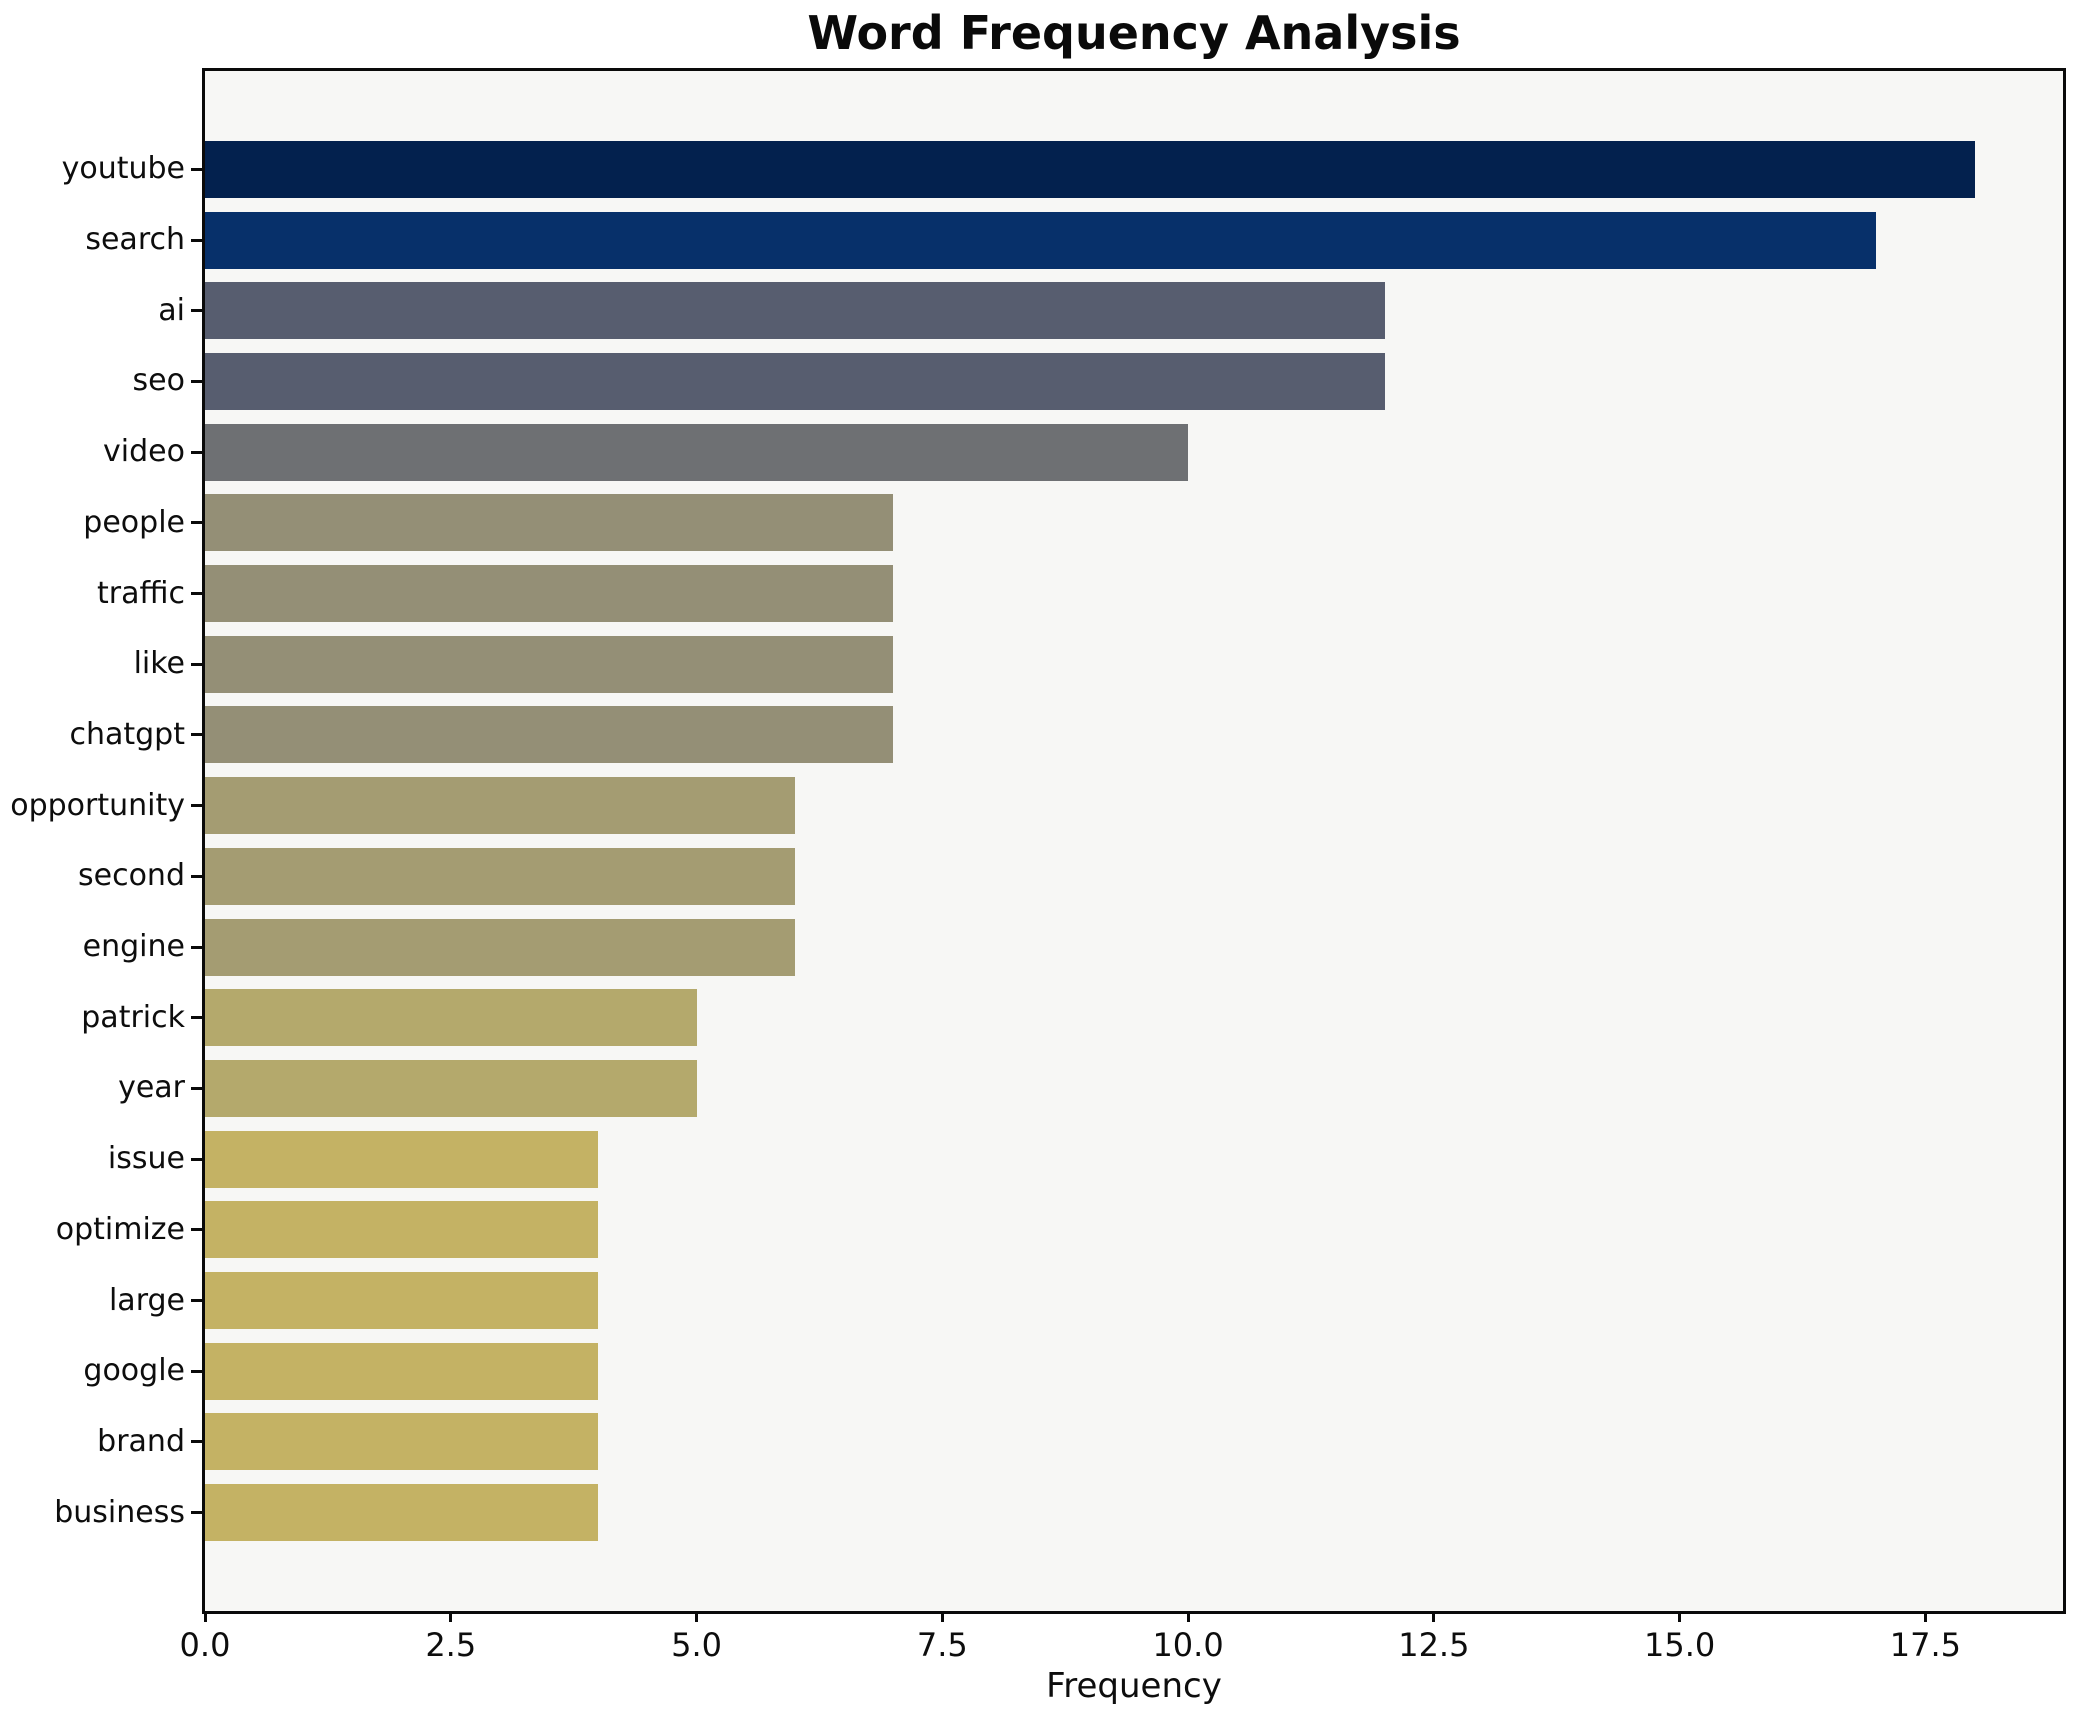 Image resolution: width=2084 pixels, height=1722 pixels. Describe the element at coordinates (196, 1088) in the screenshot. I see `y-tick-year` at that location.